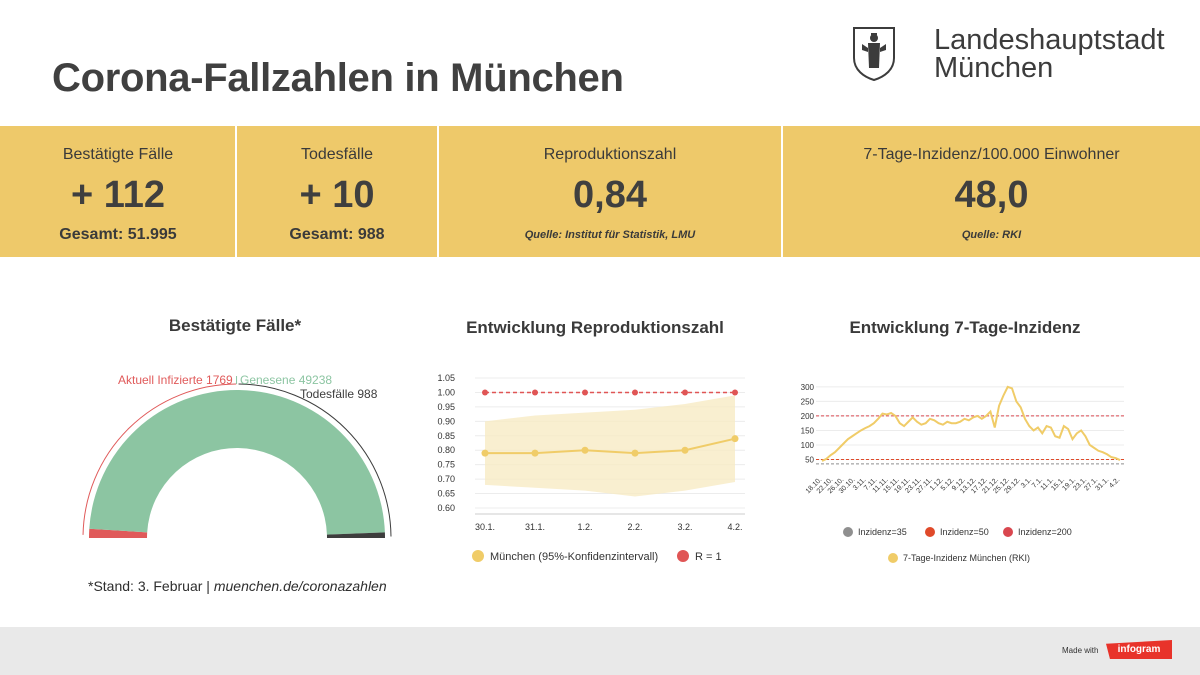  Describe the element at coordinates (446, 508) in the screenshot. I see `y-tick-label: 0.60` at that location.